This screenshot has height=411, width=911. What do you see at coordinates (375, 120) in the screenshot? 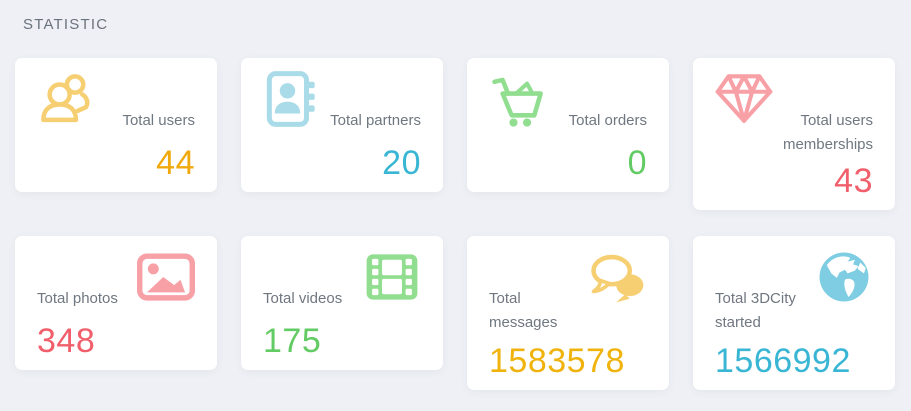
I see `stat-label: Total partners` at bounding box center [375, 120].